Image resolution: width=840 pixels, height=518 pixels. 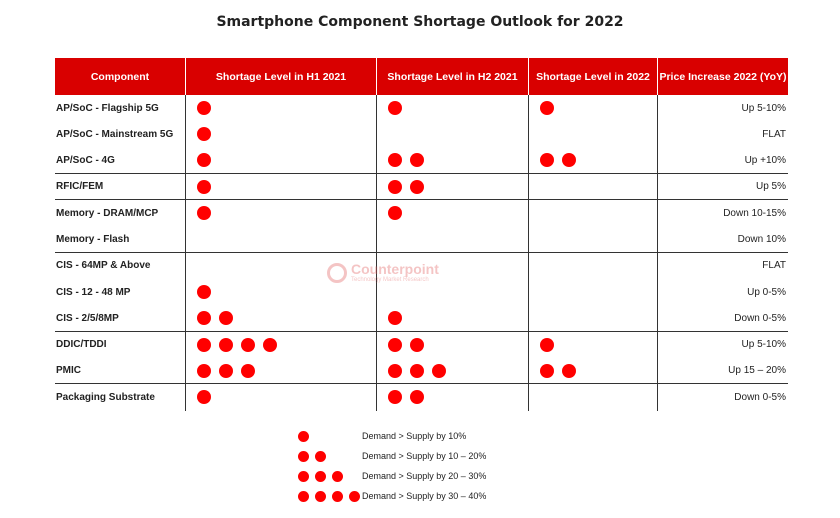 I want to click on component-name: CIS - 2/5/8MP, so click(x=120, y=318).